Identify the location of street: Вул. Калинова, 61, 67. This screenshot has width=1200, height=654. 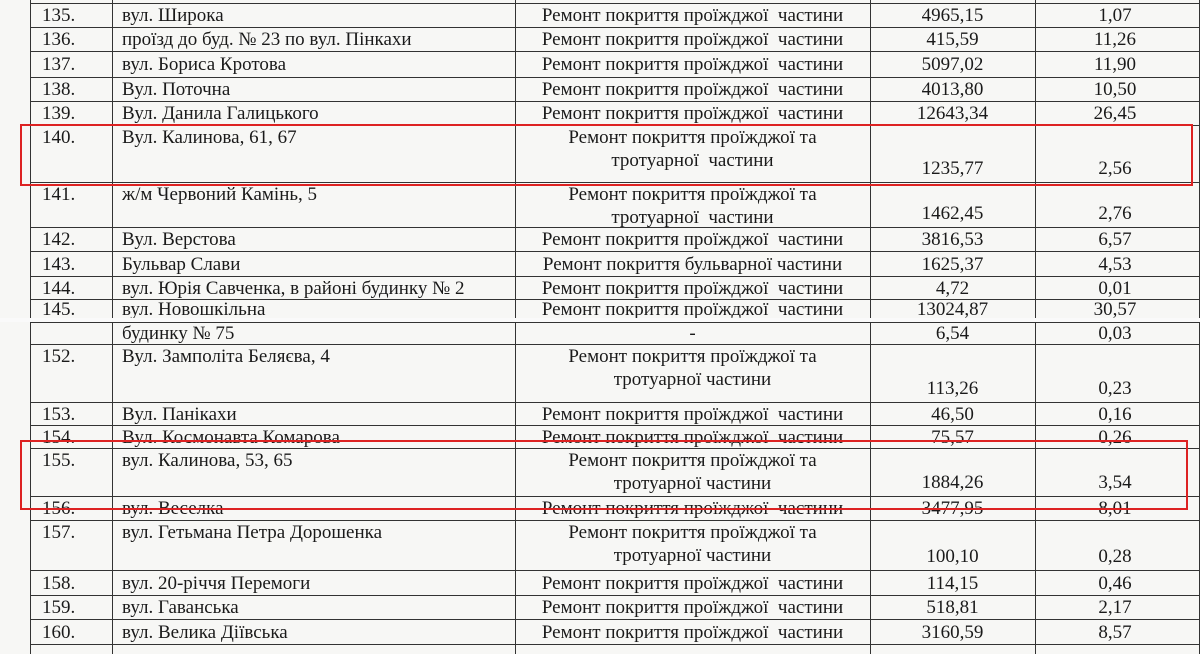
(209, 137).